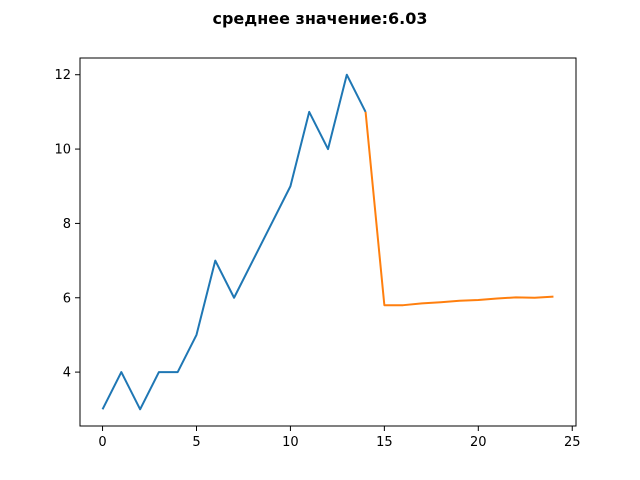  I want to click on x-tick-label: 10, so click(290, 442).